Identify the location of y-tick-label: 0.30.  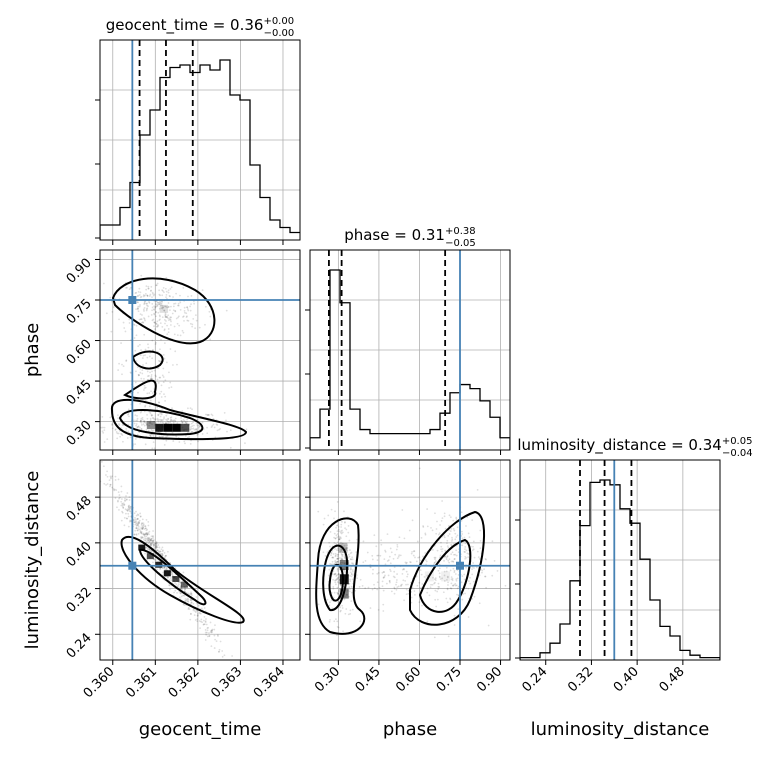
(79, 433).